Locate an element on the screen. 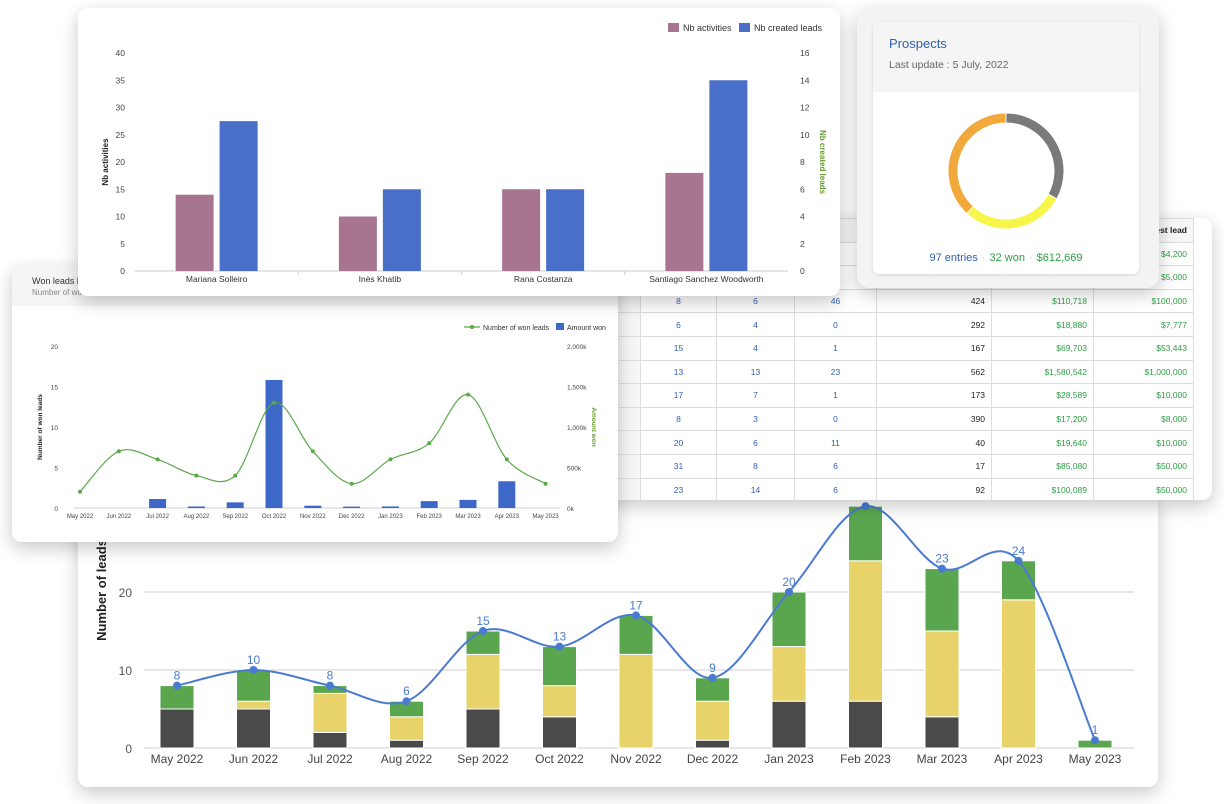 Image resolution: width=1224 pixels, height=804 pixels. y-right-tick-label: 1,000k is located at coordinates (577, 428).